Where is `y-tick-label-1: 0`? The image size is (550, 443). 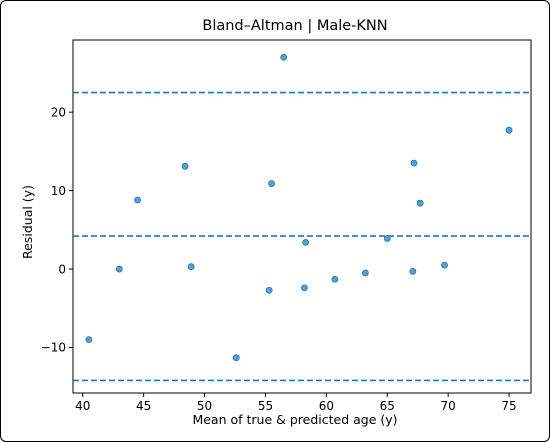 y-tick-label-1: 0 is located at coordinates (62, 269).